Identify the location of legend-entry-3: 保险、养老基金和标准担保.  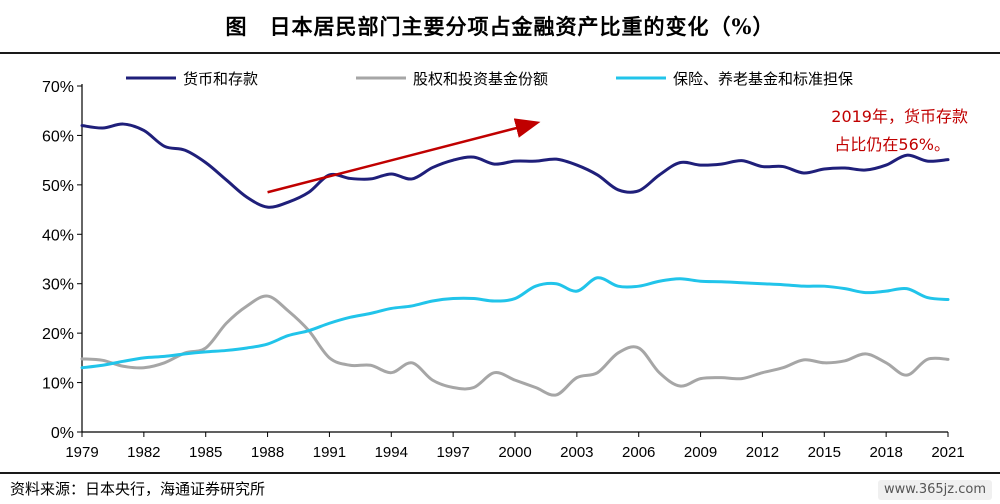
(734, 79).